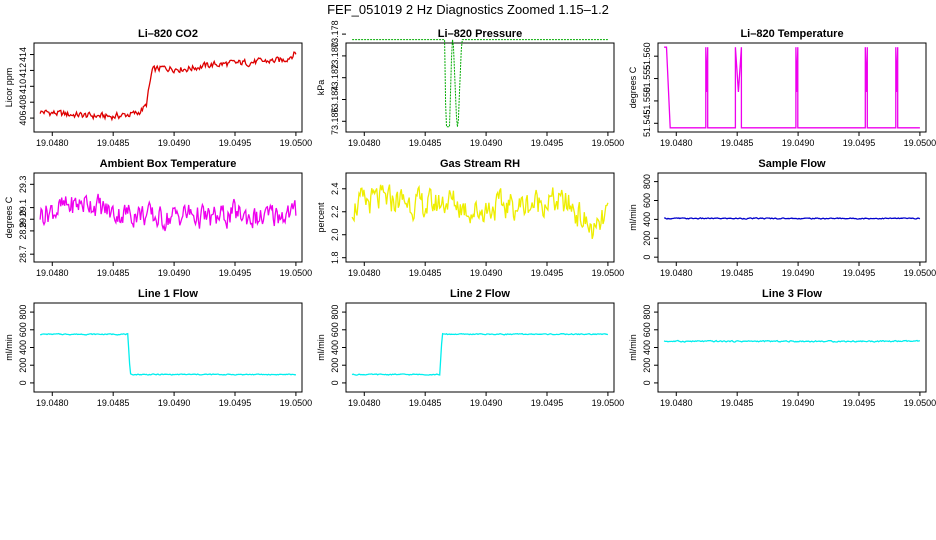 The height and width of the screenshot is (540, 936). Describe the element at coordinates (335, 78) in the screenshot. I see `y-tick-label: 73.182` at that location.